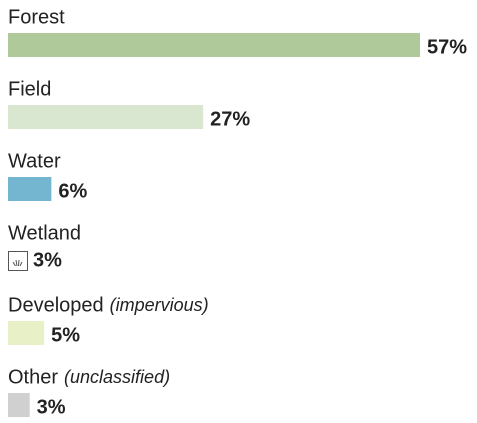 The image size is (477, 423). Describe the element at coordinates (56, 305) in the screenshot. I see `category-label: Developed` at that location.